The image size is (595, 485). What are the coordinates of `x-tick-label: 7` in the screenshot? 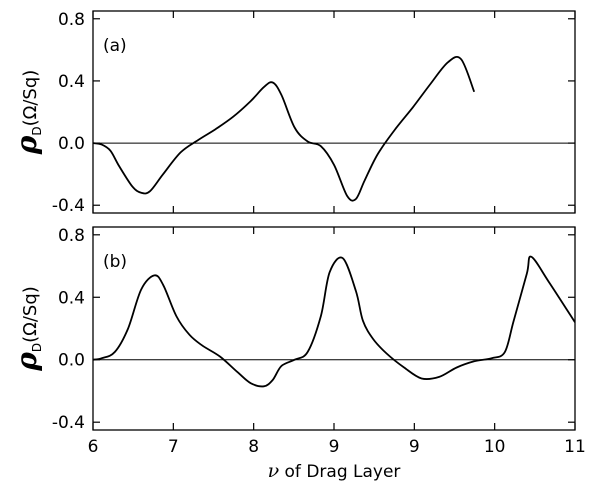 It's located at (173, 447).